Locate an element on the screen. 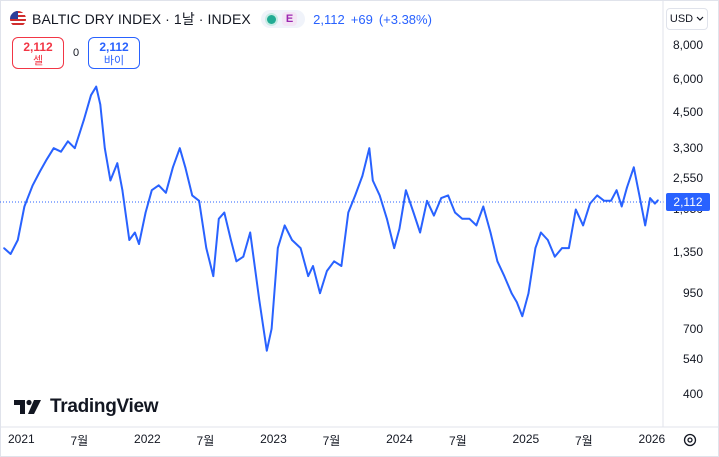 This screenshot has height=457, width=719. brand-name: TradingView is located at coordinates (104, 406).